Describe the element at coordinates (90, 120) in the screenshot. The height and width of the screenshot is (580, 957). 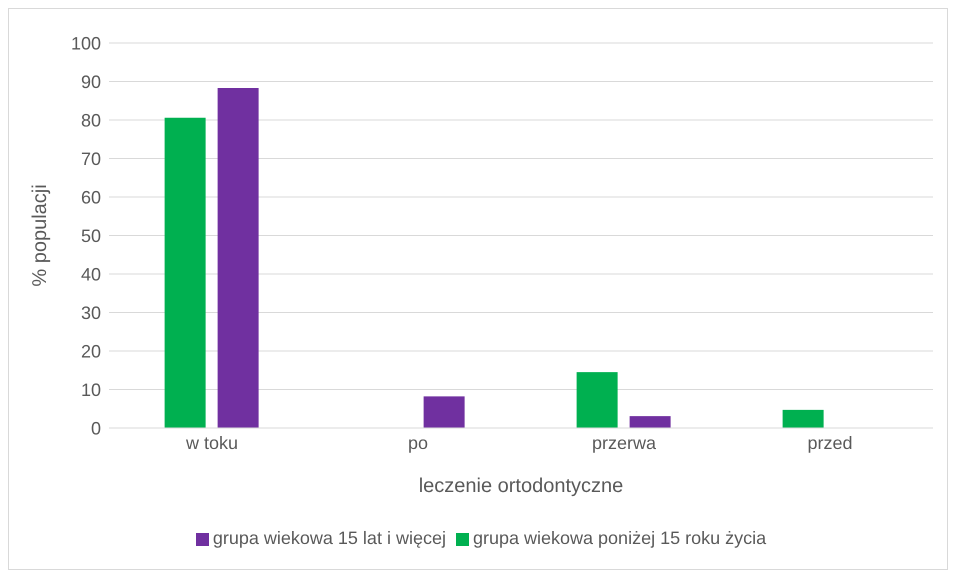
I see `y-tick-label: 80` at that location.